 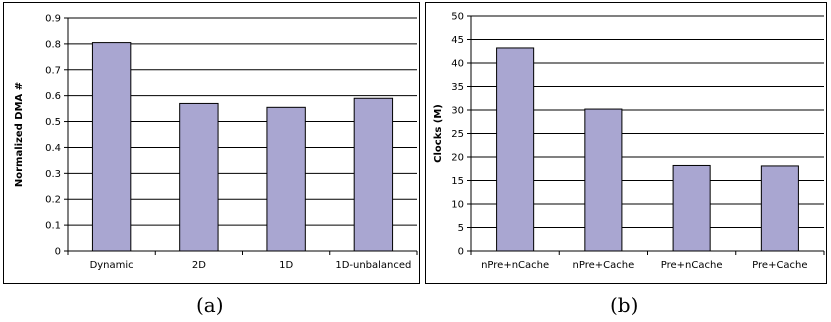 I want to click on y-tick-label: 40, so click(x=457, y=64).